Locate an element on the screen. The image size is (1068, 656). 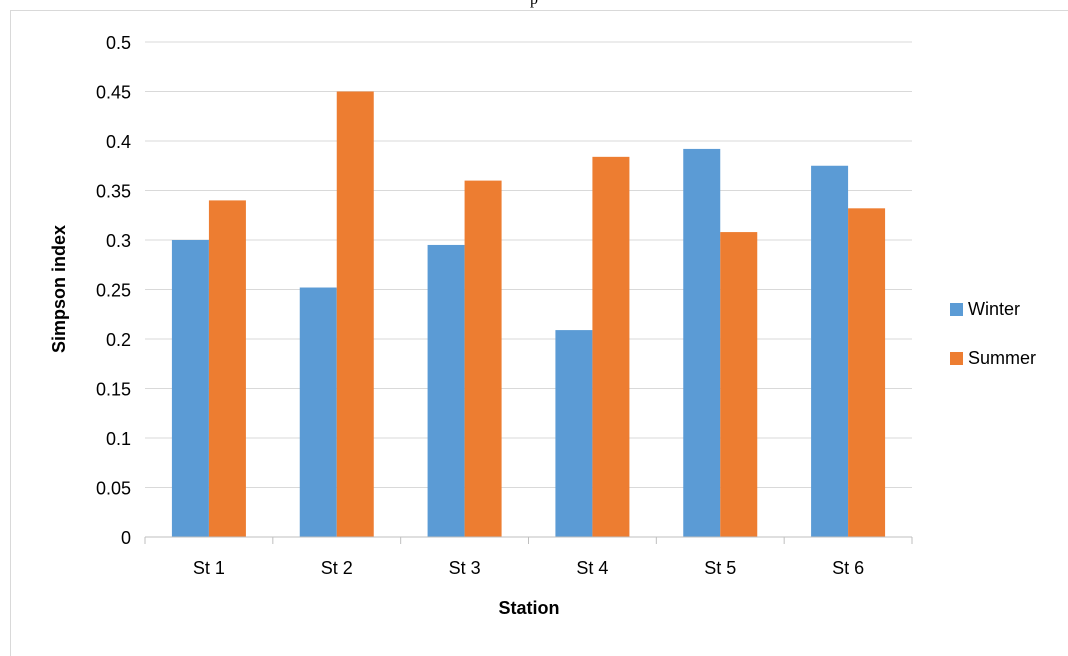
y-tick-label: 0.3 is located at coordinates (118, 241).